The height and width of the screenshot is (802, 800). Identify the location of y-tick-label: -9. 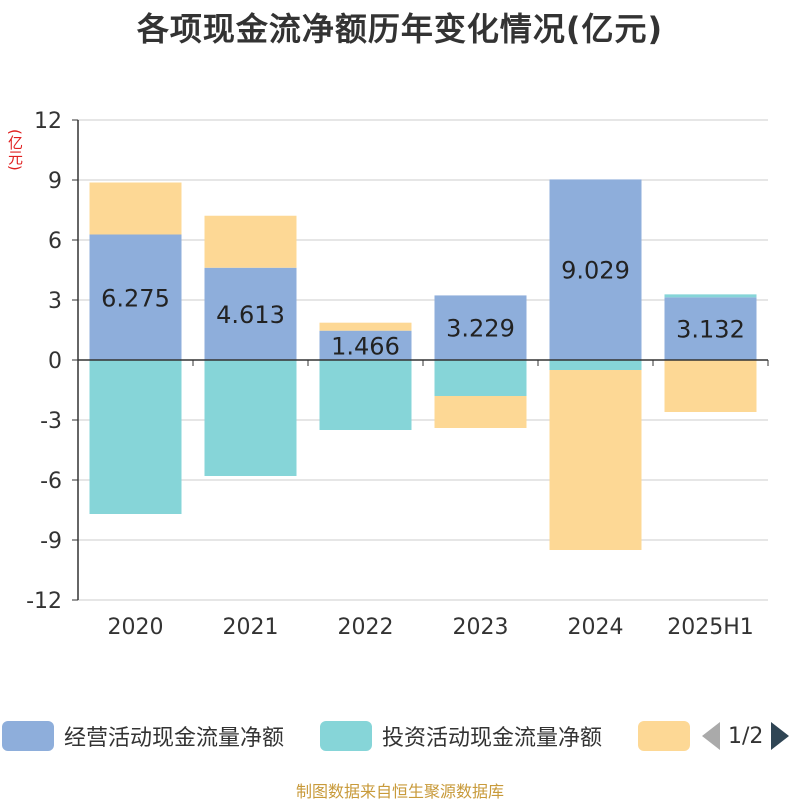
(51, 541).